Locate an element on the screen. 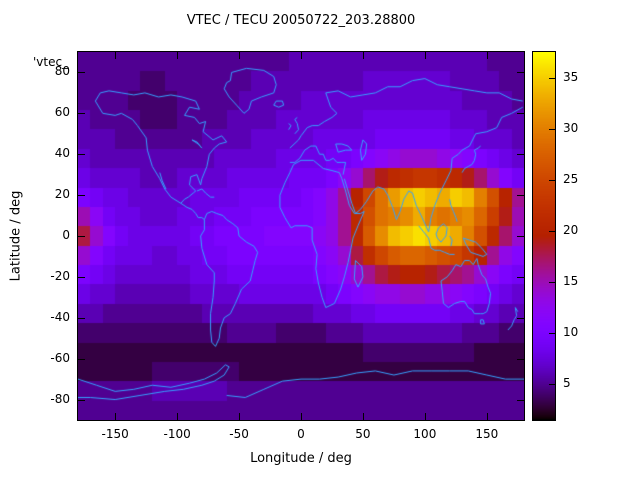  x-tick-label: 100 is located at coordinates (425, 434).